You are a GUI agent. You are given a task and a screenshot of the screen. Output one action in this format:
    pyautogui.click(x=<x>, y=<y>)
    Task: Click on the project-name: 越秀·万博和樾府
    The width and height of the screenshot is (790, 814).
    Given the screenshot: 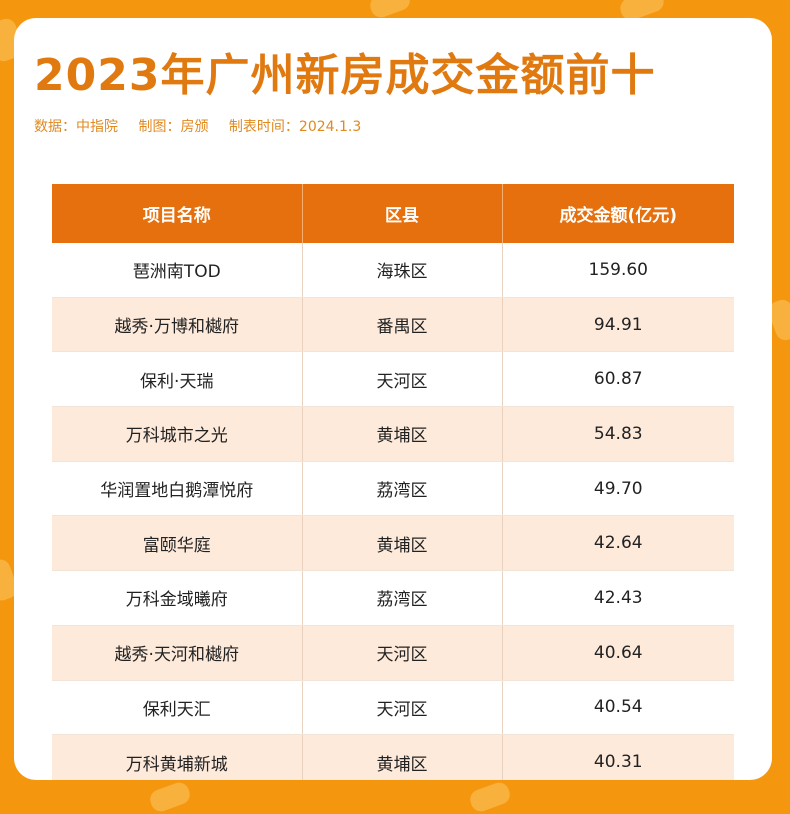 What is the action you would take?
    pyautogui.click(x=177, y=325)
    